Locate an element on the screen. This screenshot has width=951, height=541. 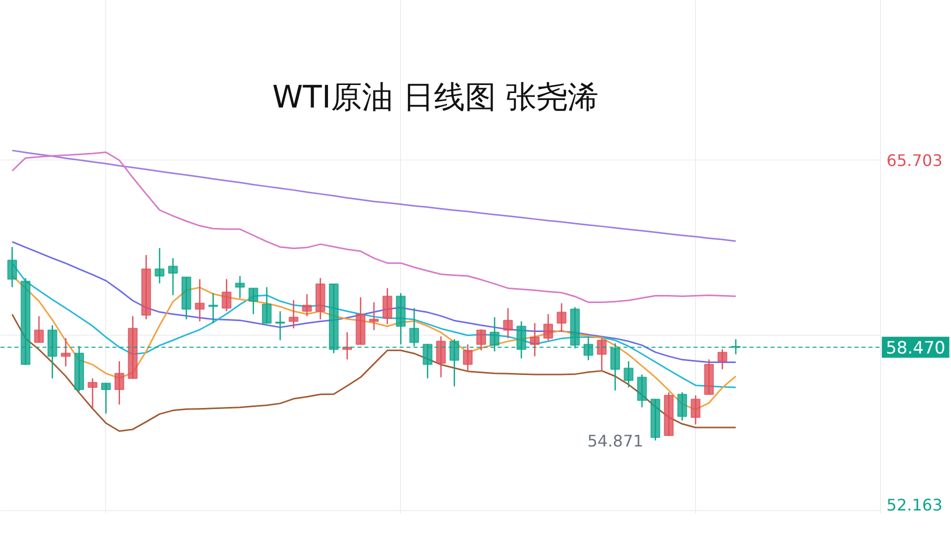
y-tick-label: 65.703 is located at coordinates (914, 160).